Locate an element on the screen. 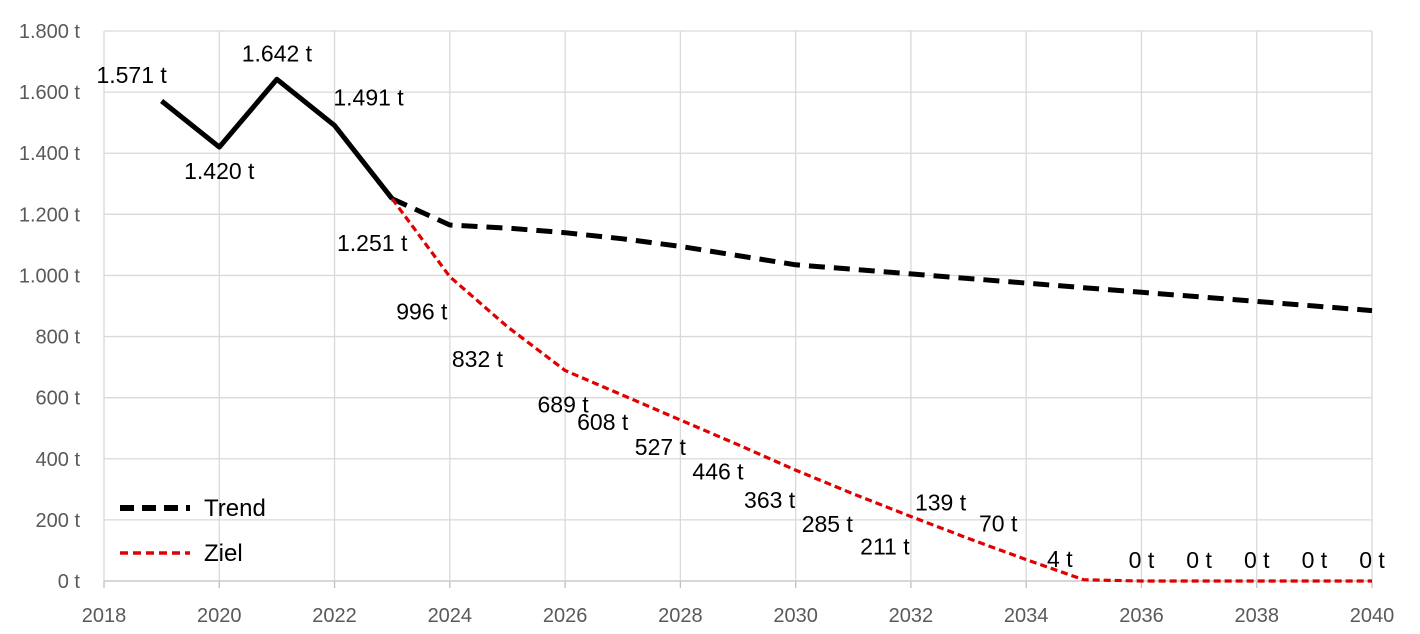 This screenshot has width=1420, height=634. data-label-historical: 1.642 t is located at coordinates (277, 53).